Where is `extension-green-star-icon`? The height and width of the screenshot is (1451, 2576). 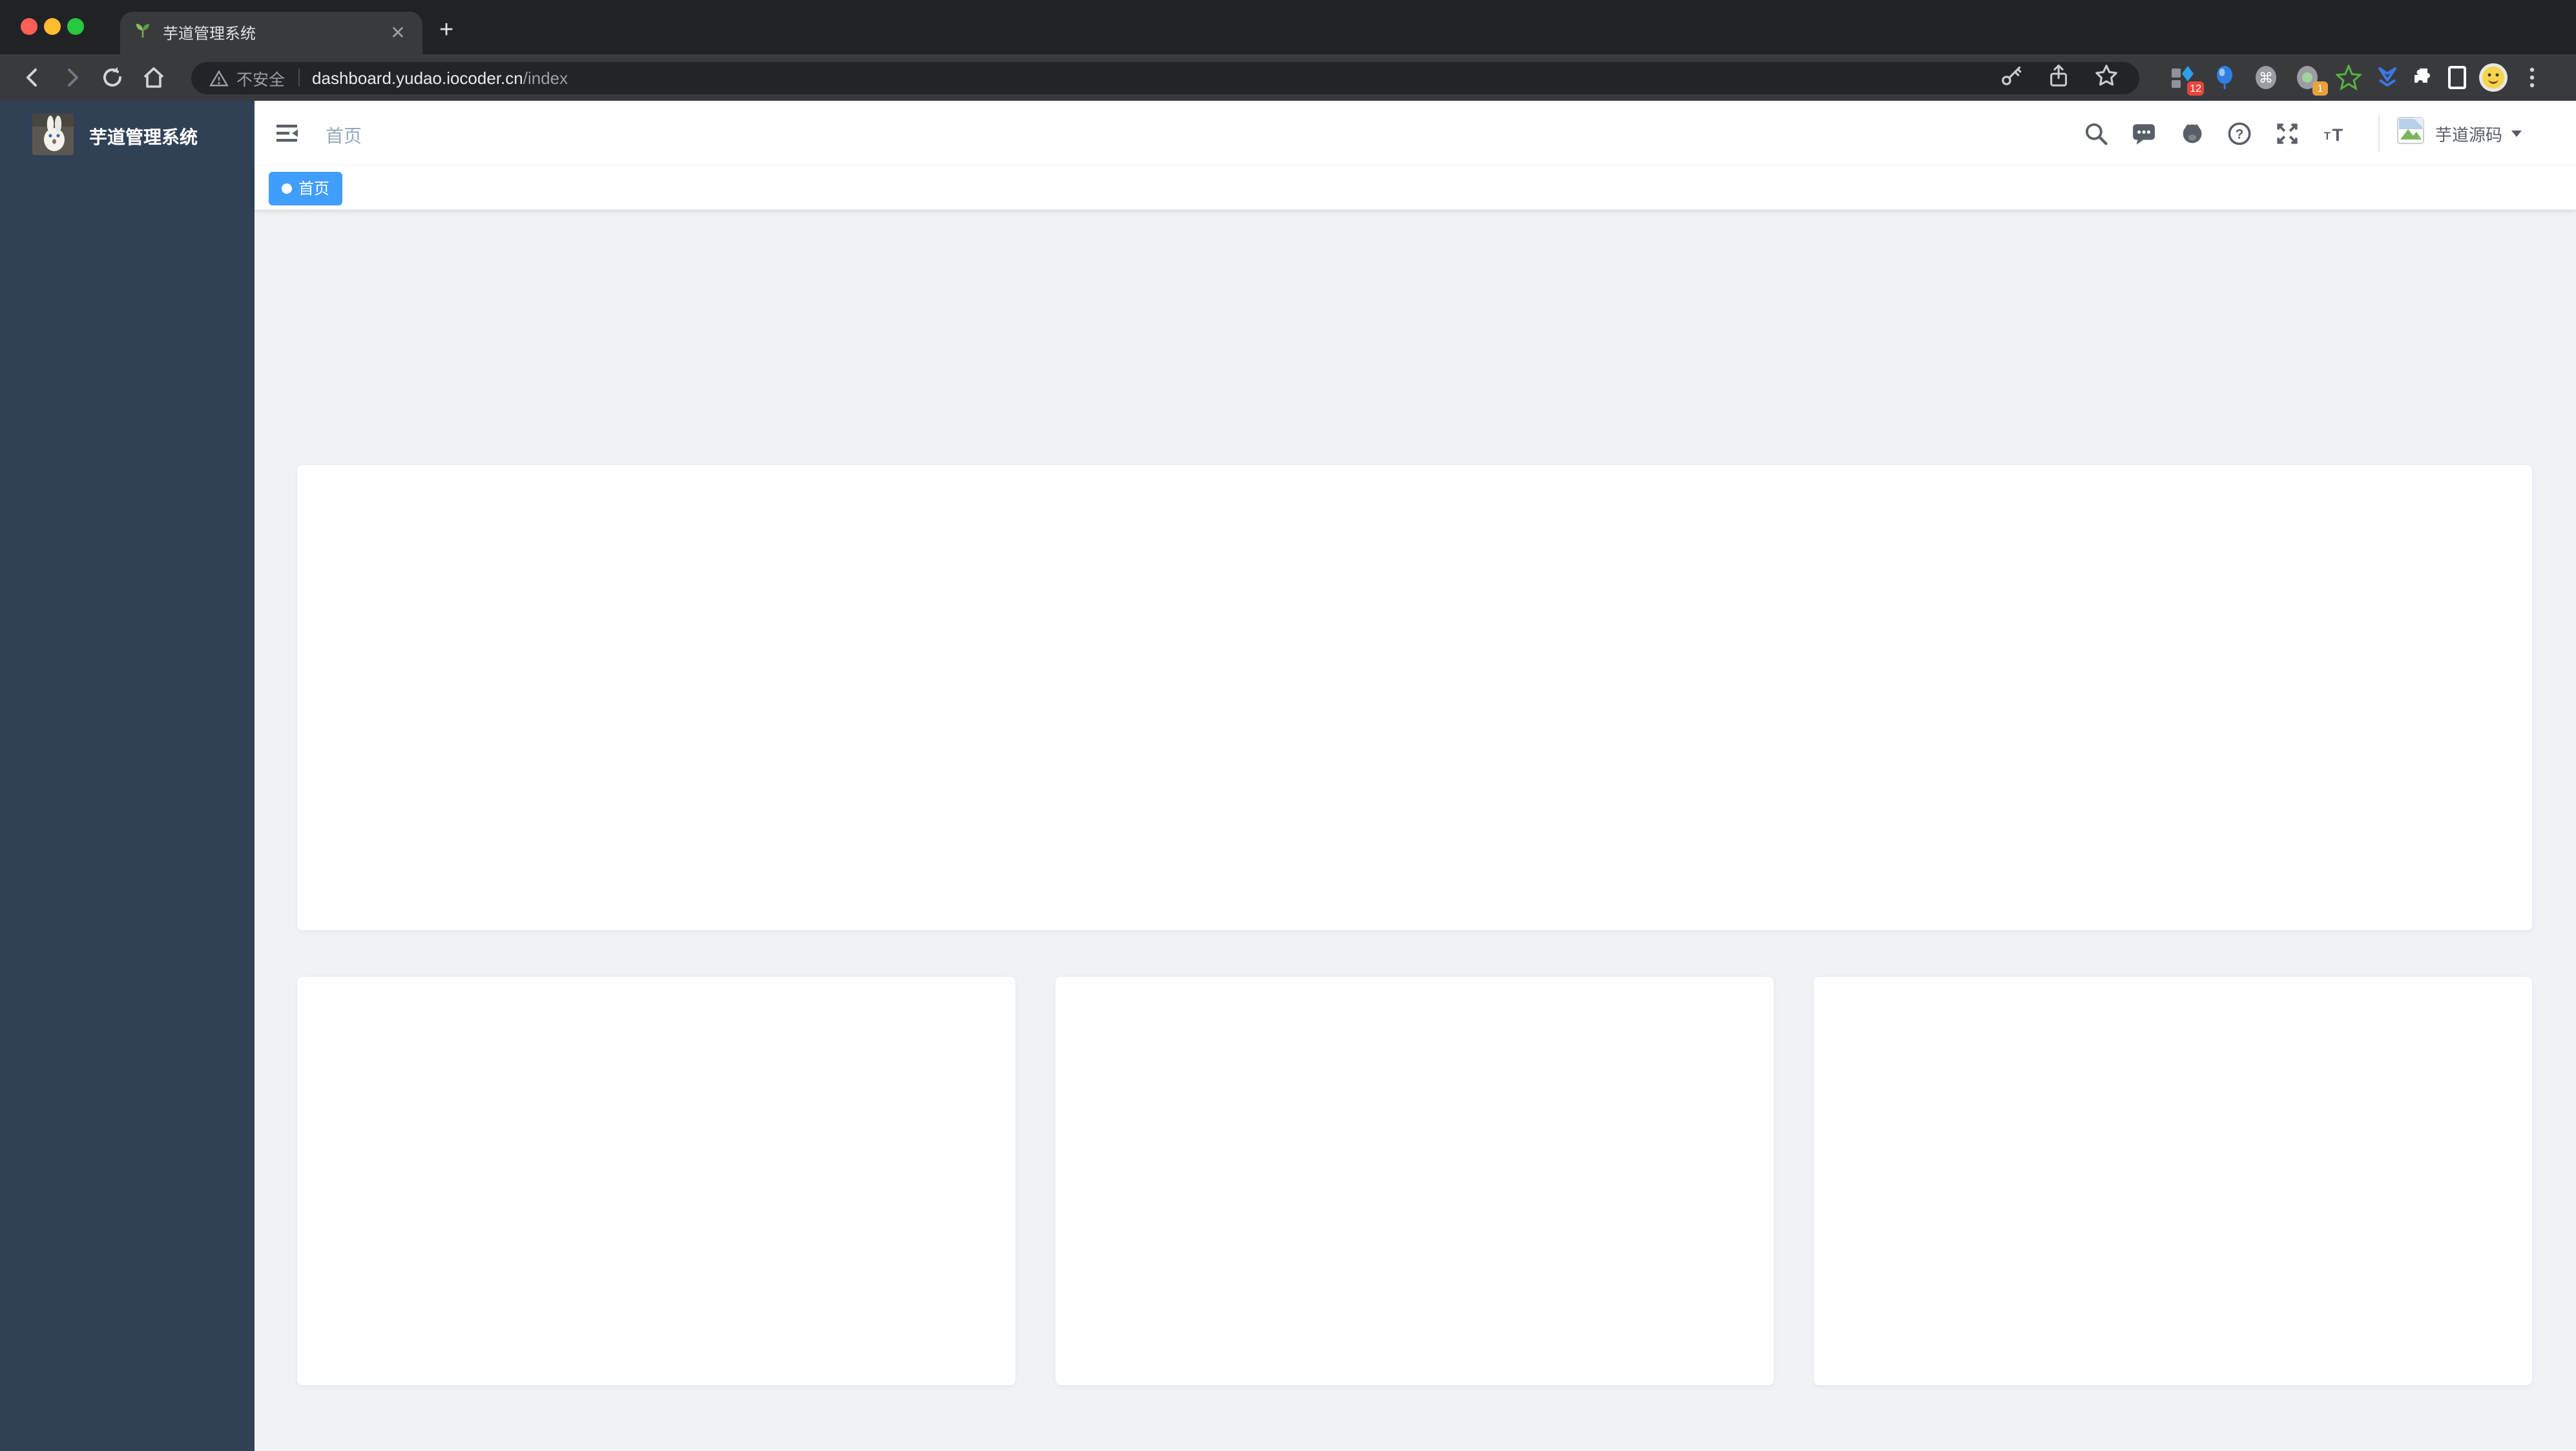 extension-green-star-icon is located at coordinates (2348, 77).